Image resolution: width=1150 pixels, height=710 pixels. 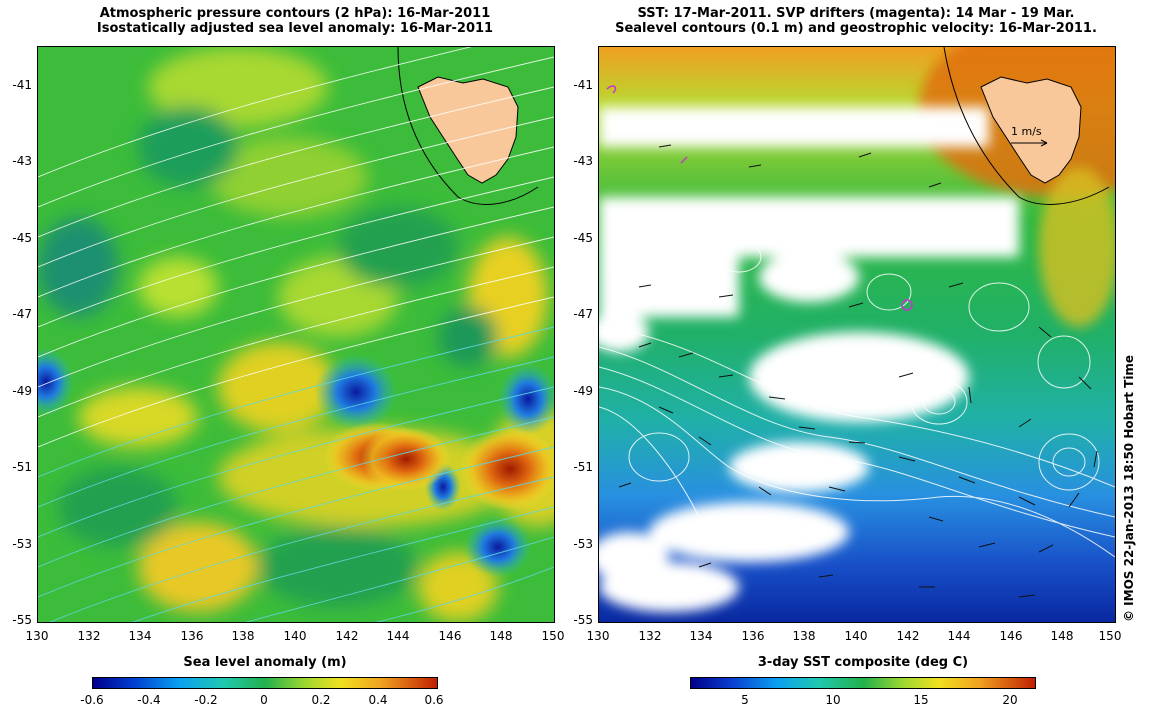 I want to click on left-x-tick: 140, so click(x=295, y=636).